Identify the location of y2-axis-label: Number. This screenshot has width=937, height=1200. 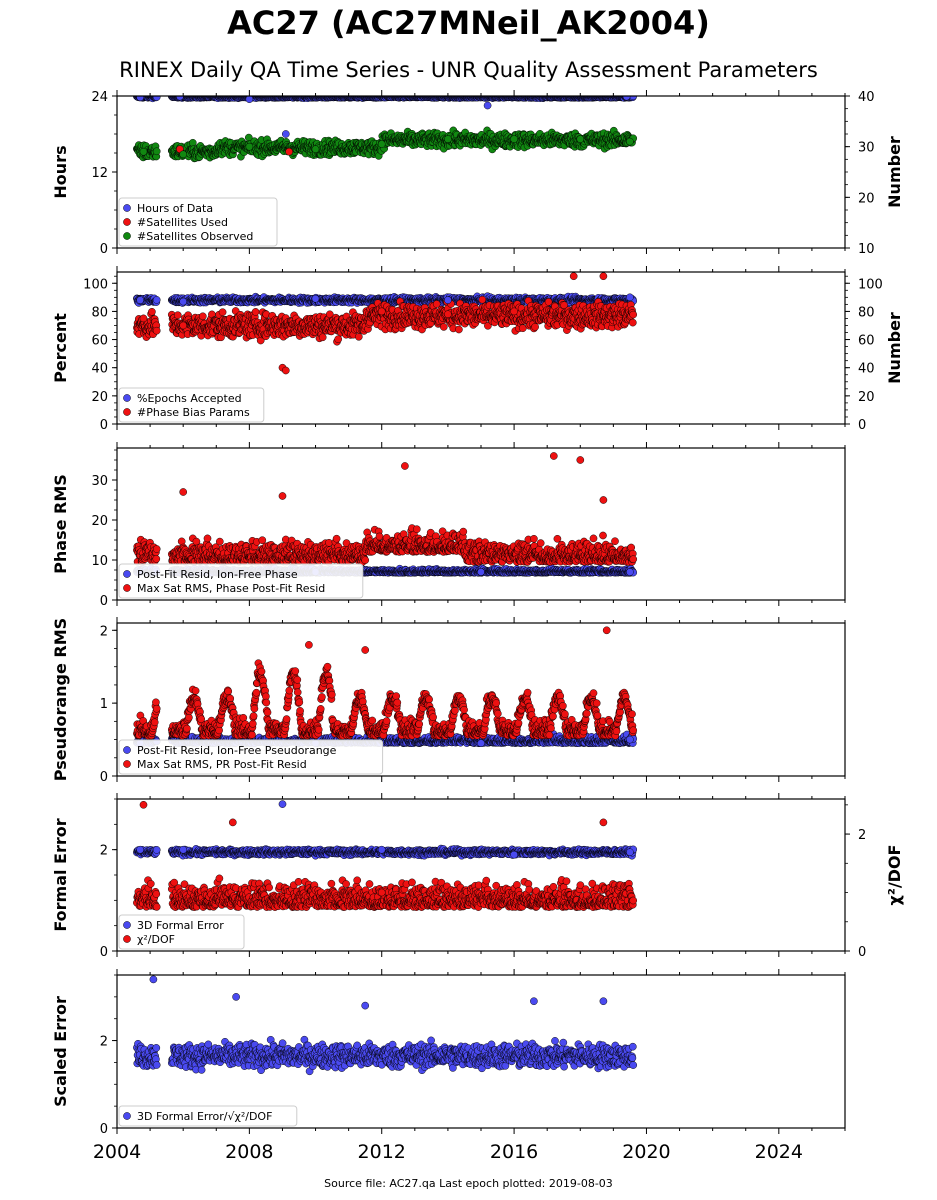
(894, 172).